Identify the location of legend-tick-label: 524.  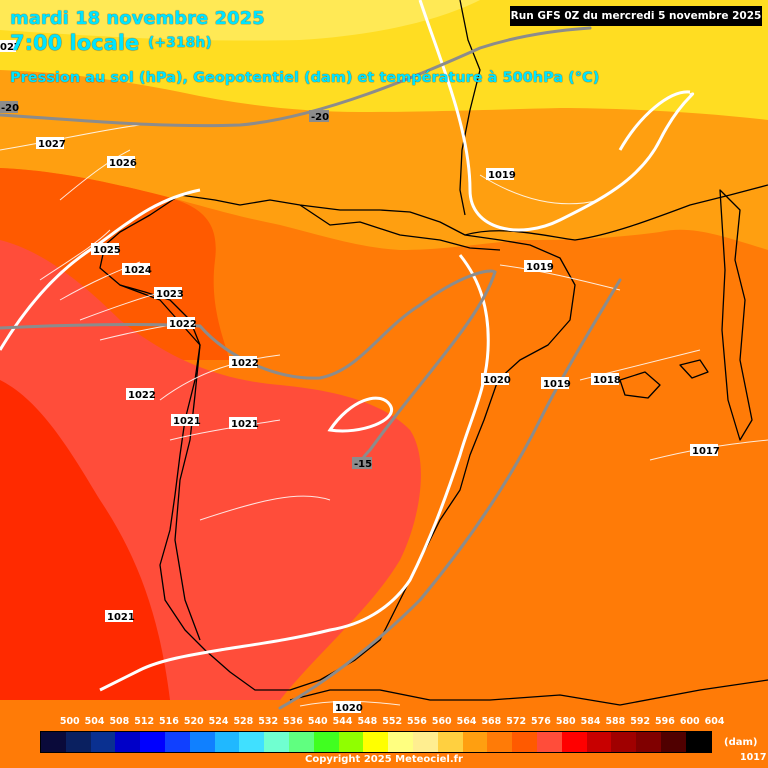
(218, 721).